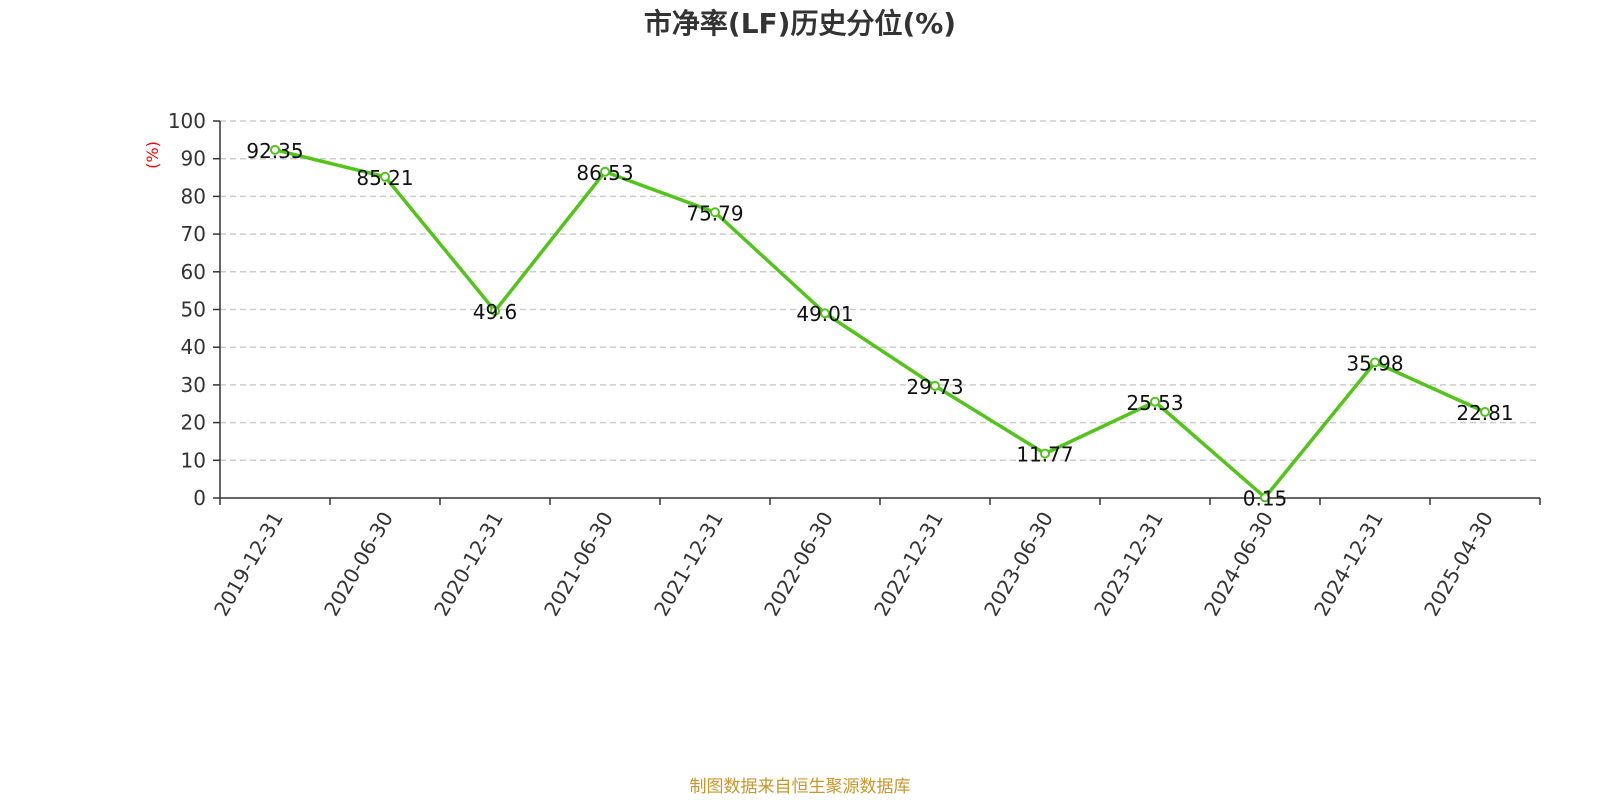  Describe the element at coordinates (1018, 564) in the screenshot. I see `x-tick-label: 2023-06-30` at that location.